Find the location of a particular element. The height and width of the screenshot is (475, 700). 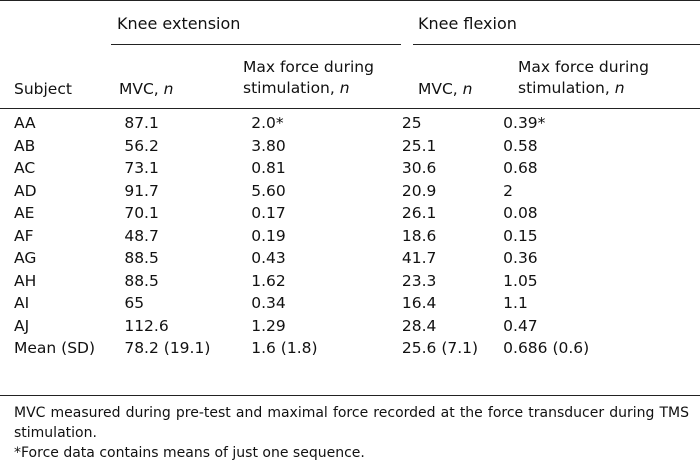

cell-ext-mvc: 78.2 (19.1) is located at coordinates (167, 348).